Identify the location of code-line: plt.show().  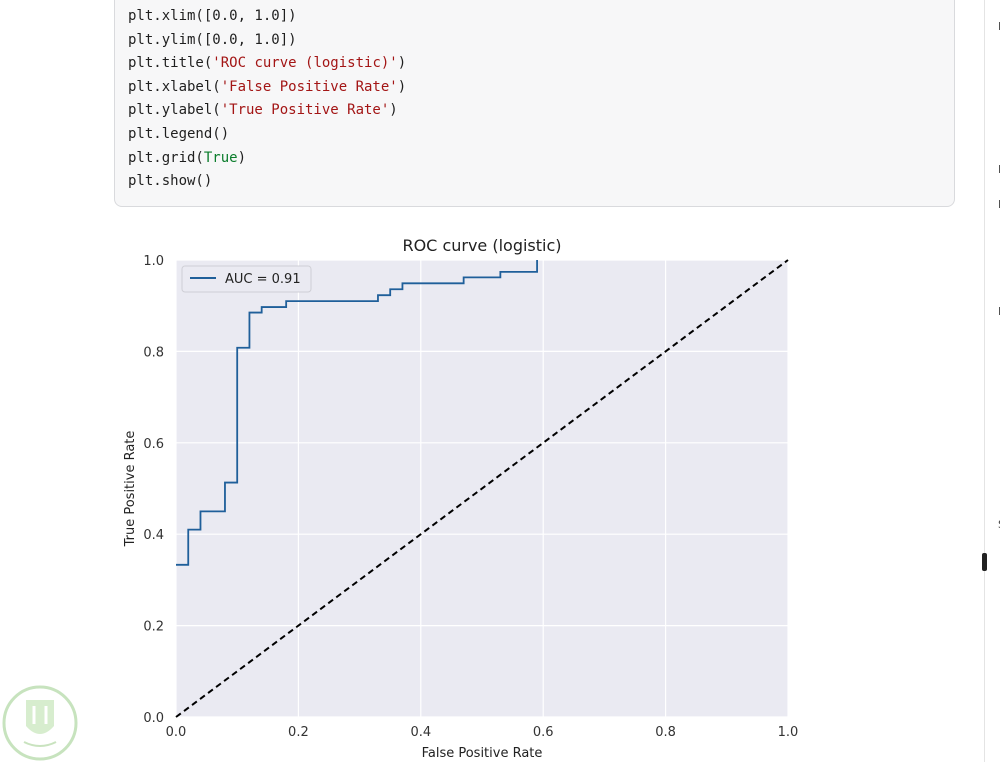
(267, 182).